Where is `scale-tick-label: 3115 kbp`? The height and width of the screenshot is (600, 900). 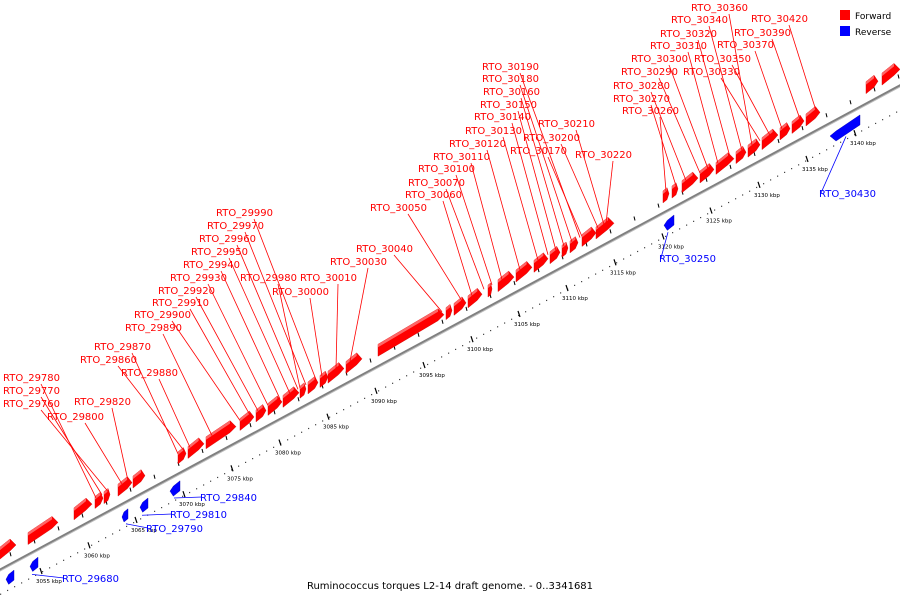 scale-tick-label: 3115 kbp is located at coordinates (623, 273).